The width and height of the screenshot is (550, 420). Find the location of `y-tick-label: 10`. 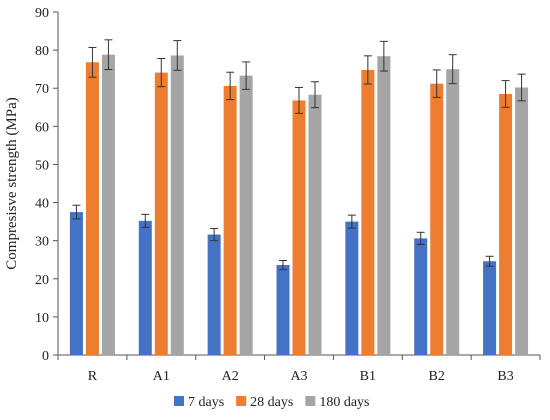

y-tick-label: 10 is located at coordinates (42, 318).